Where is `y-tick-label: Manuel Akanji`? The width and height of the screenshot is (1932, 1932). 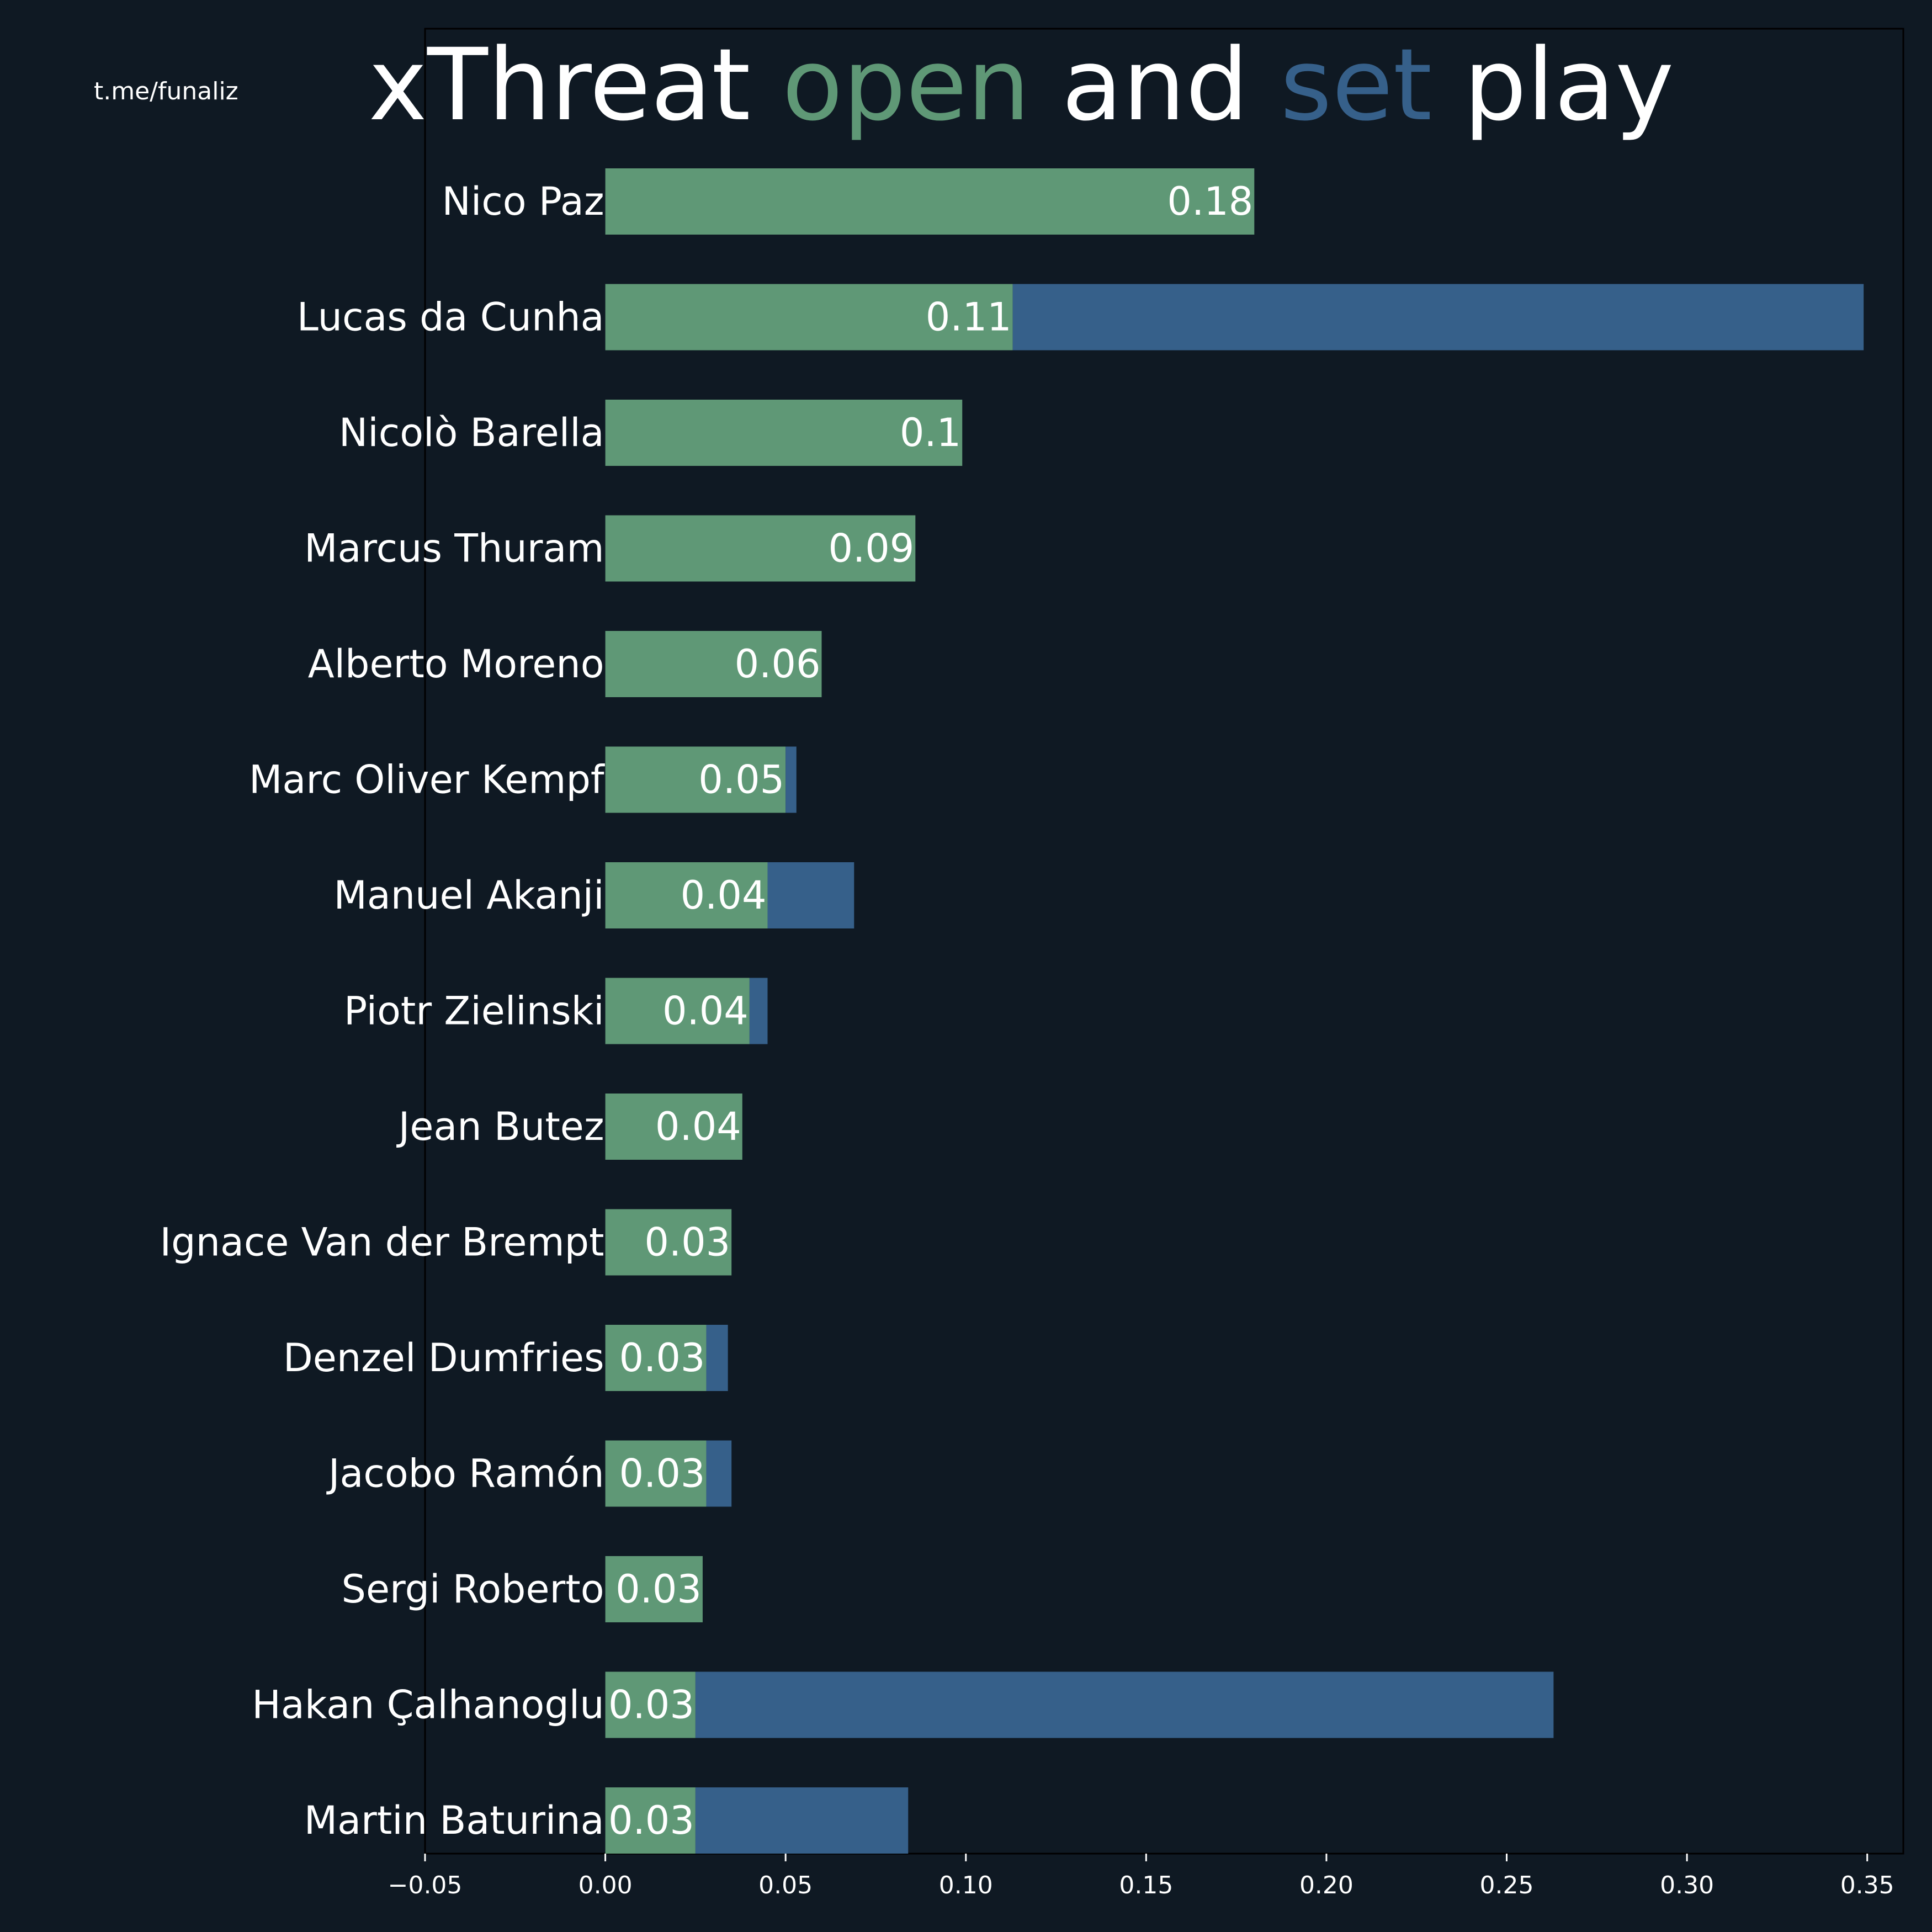
y-tick-label: Manuel Akanji is located at coordinates (469, 896).